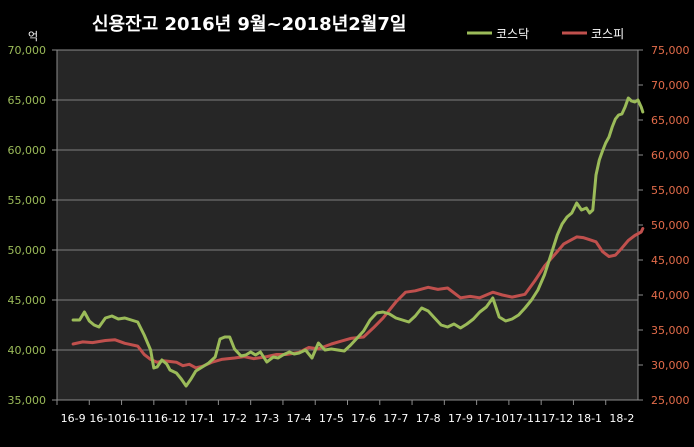 This screenshot has width=694, height=447. What do you see at coordinates (363, 418) in the screenshot?
I see `x-tick-label: 17-6` at bounding box center [363, 418].